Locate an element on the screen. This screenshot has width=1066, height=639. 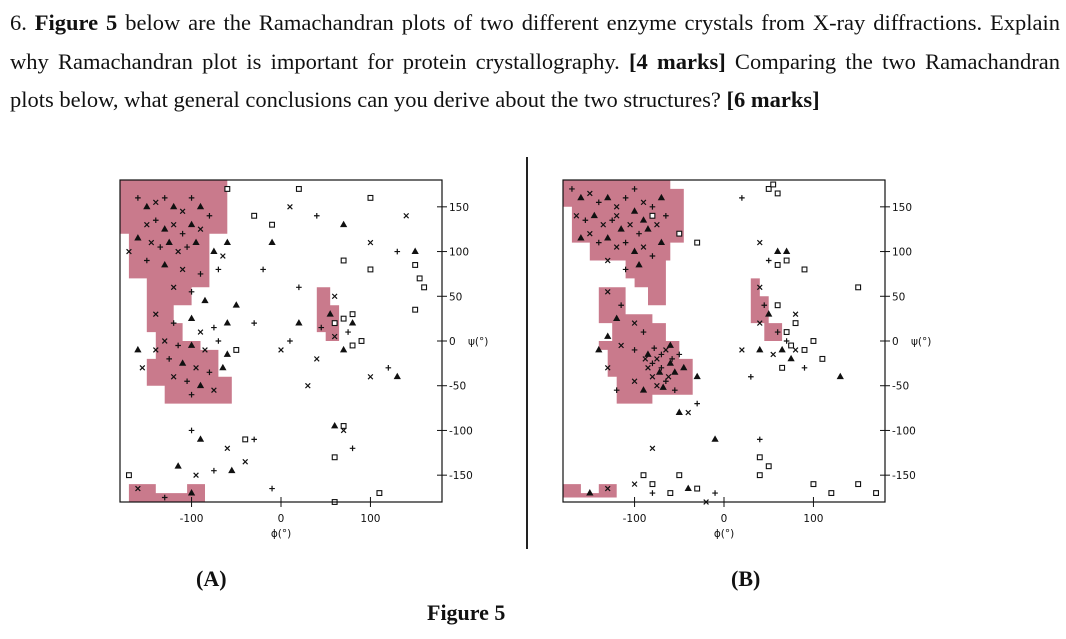
y-tick-label: 100 is located at coordinates (459, 253).